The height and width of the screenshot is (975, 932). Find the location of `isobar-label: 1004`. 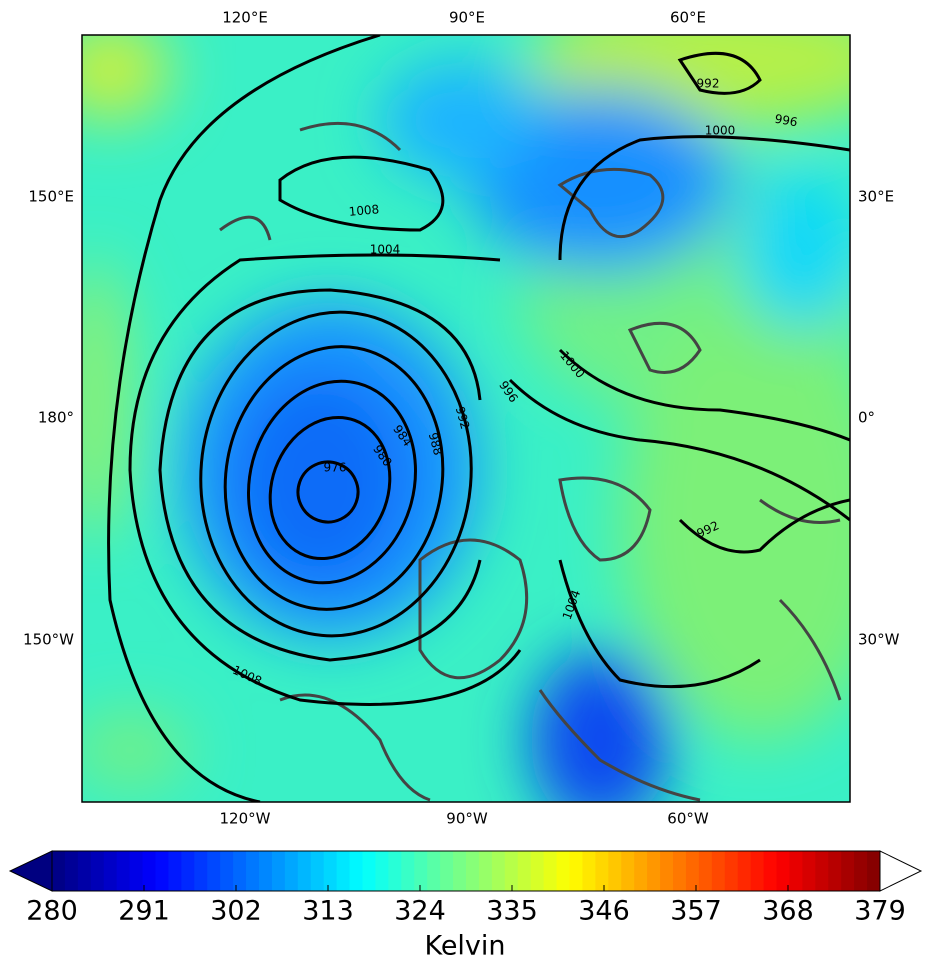

isobar-label: 1004 is located at coordinates (385, 250).